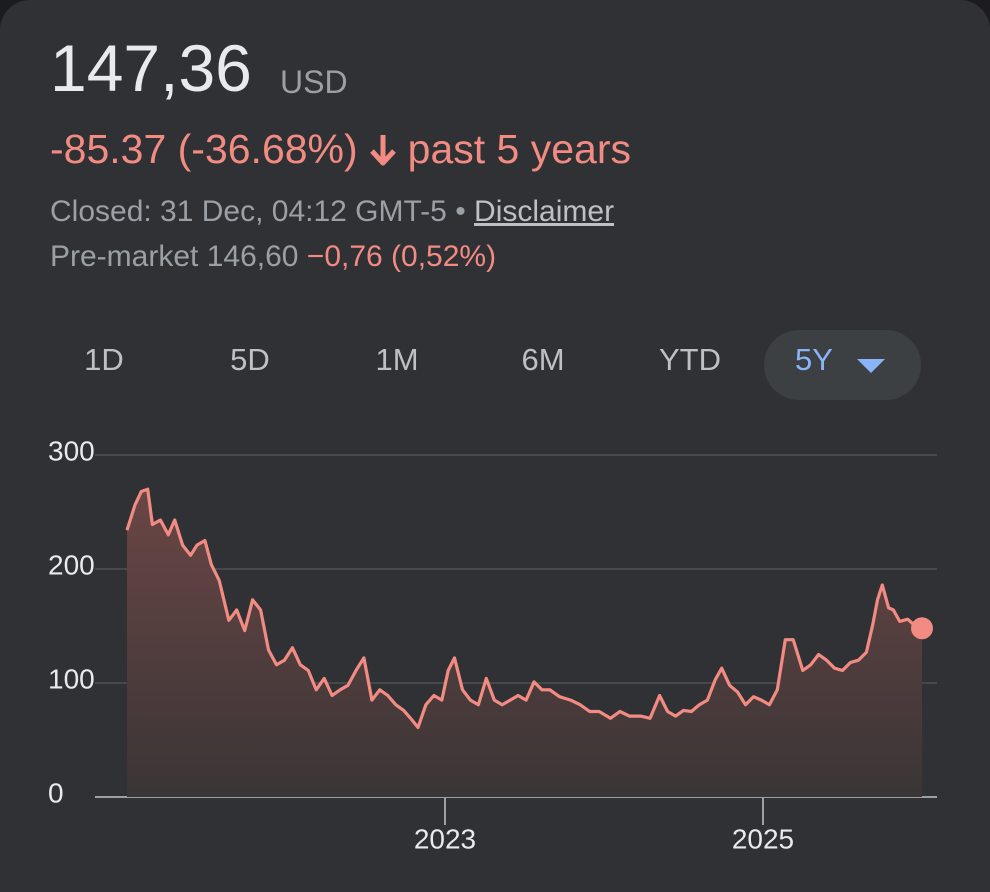 Image resolution: width=990 pixels, height=892 pixels. I want to click on premarket-row: Pre-market 146,60 −0,76 (0,52%), so click(273, 257).